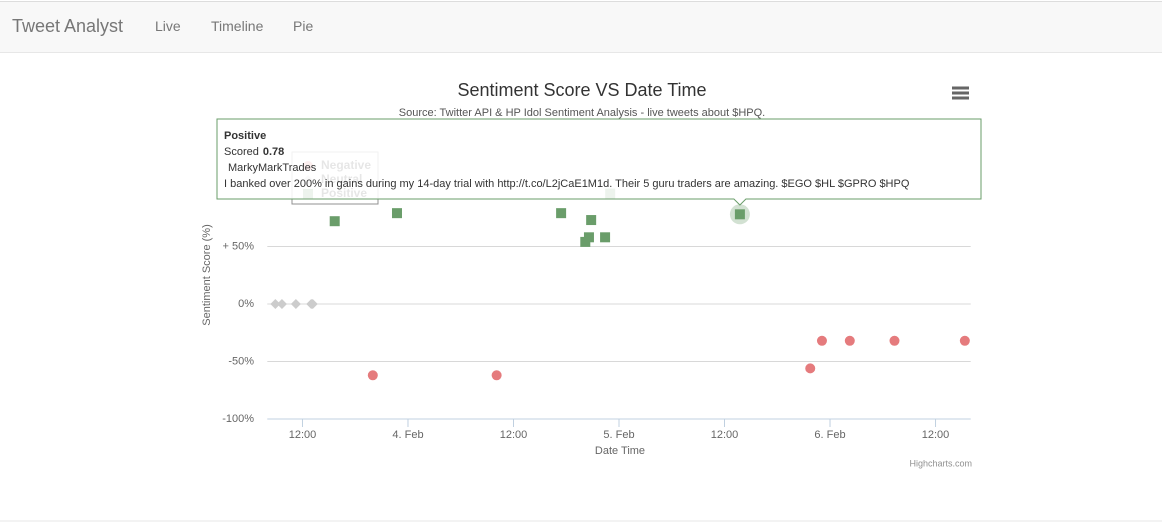 The image size is (1162, 532). I want to click on nav-link: Timeline, so click(237, 26).